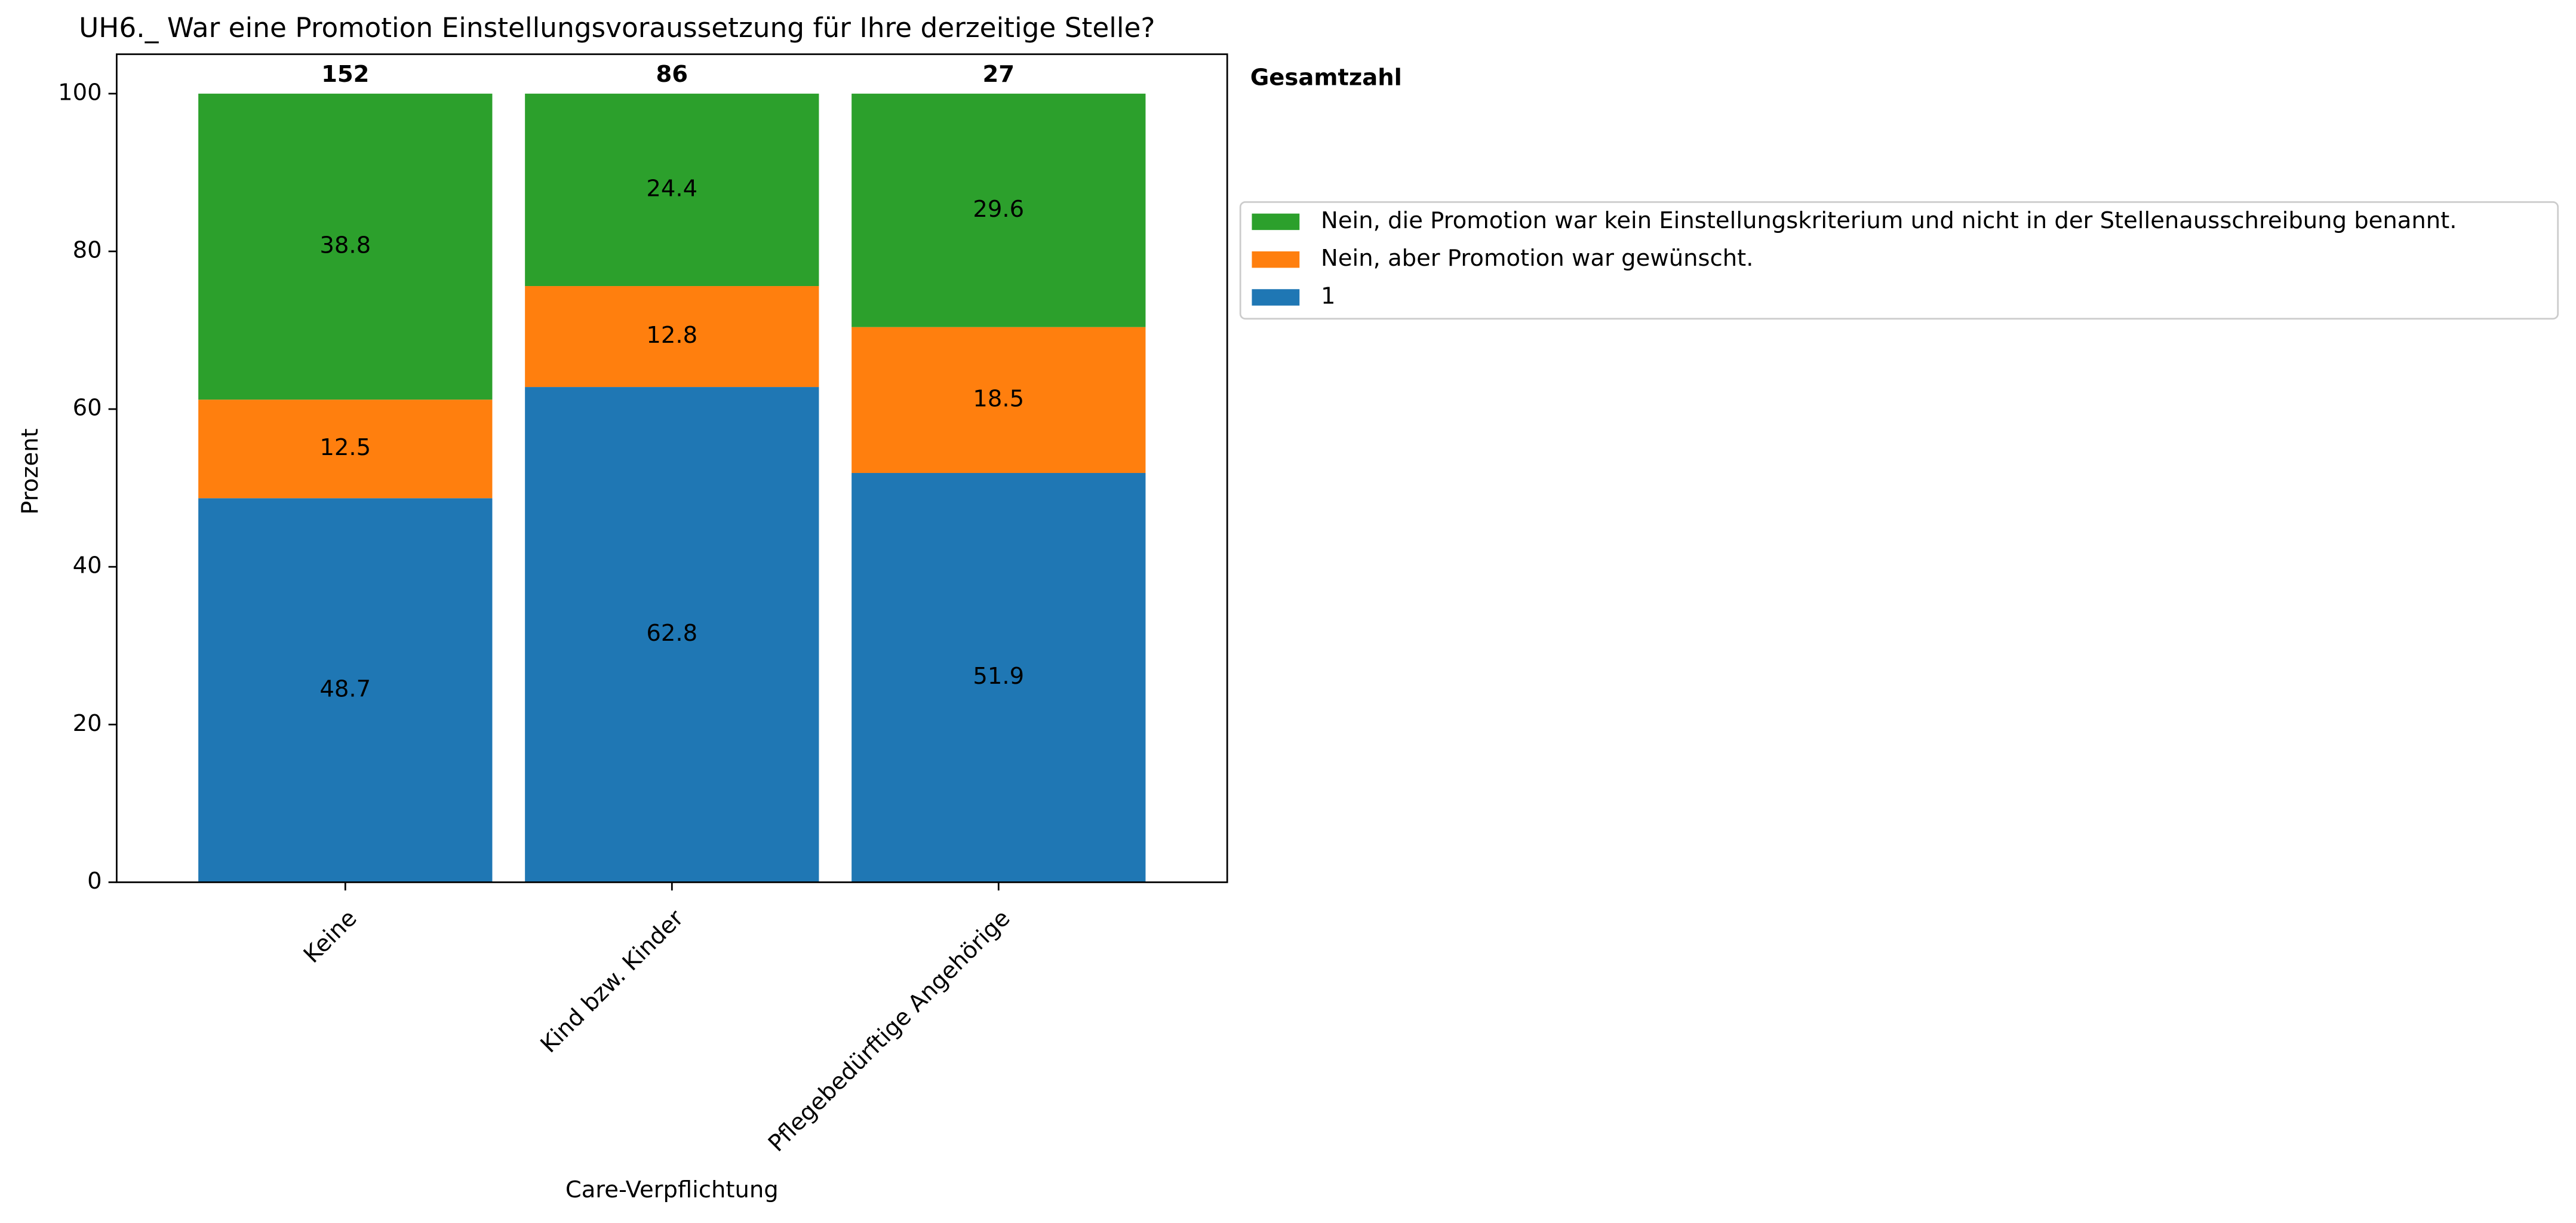  I want to click on y-tick-label: 80, so click(87, 249).